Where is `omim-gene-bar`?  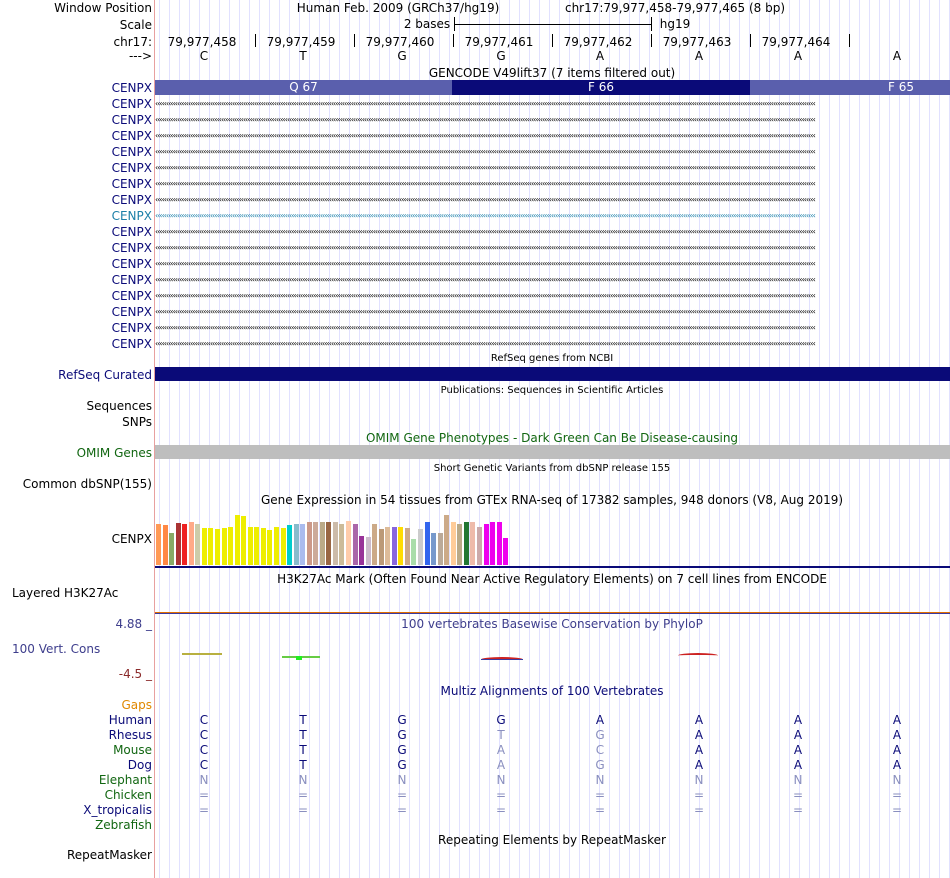 omim-gene-bar is located at coordinates (552, 452).